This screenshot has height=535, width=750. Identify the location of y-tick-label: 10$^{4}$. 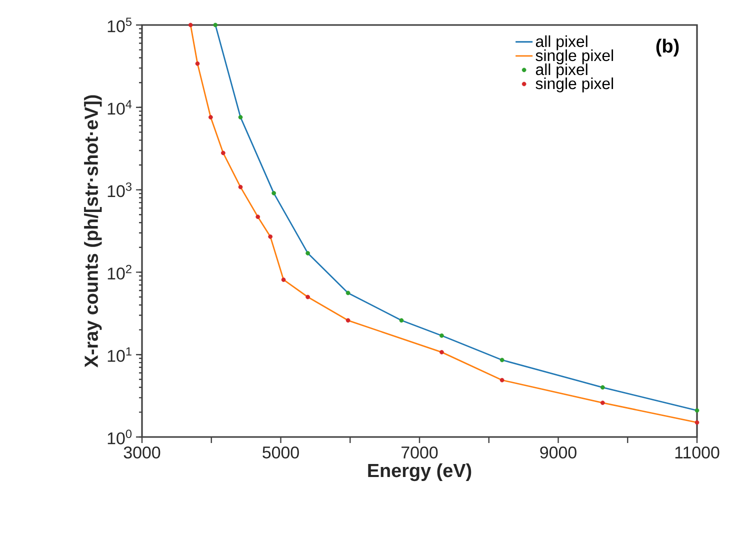
(120, 107).